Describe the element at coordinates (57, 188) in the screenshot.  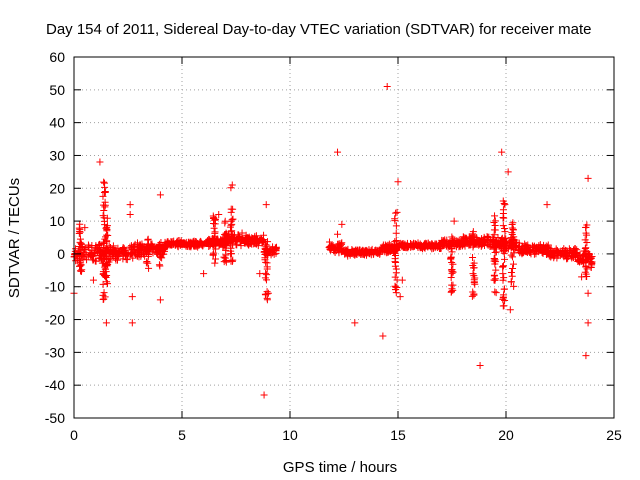
I see `y-tick-label: 20` at that location.